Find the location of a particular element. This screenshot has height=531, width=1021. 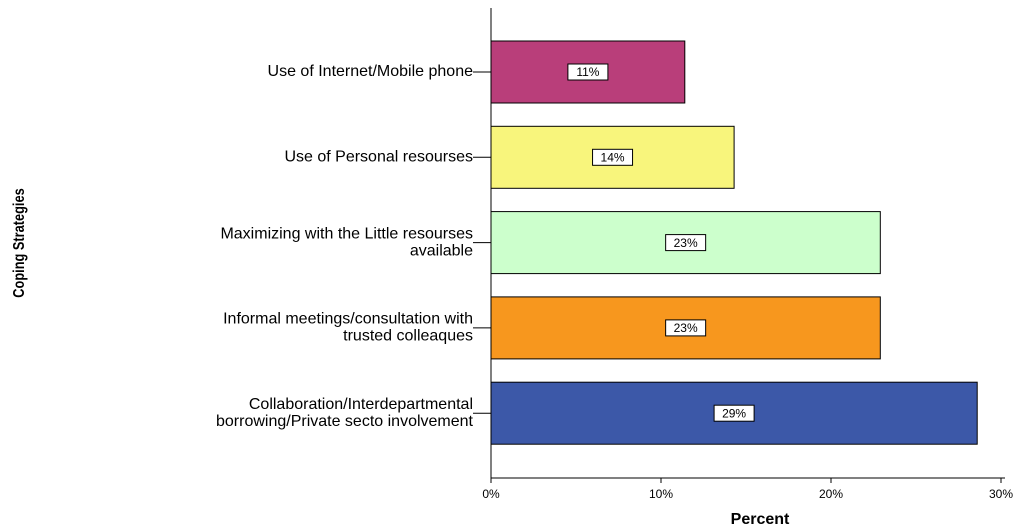

y-tick-label: Use of Personal resourses is located at coordinates (378, 157).